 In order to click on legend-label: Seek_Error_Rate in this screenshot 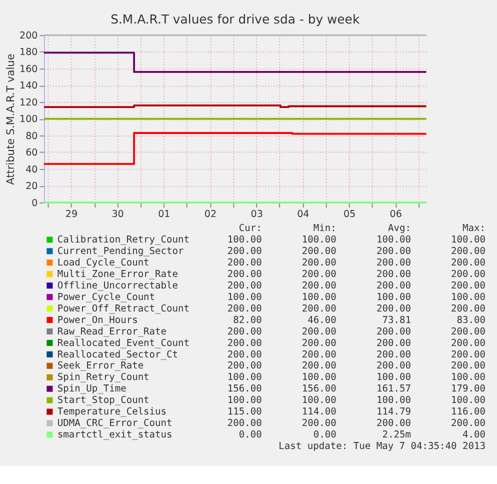, I will do `click(100, 366)`.